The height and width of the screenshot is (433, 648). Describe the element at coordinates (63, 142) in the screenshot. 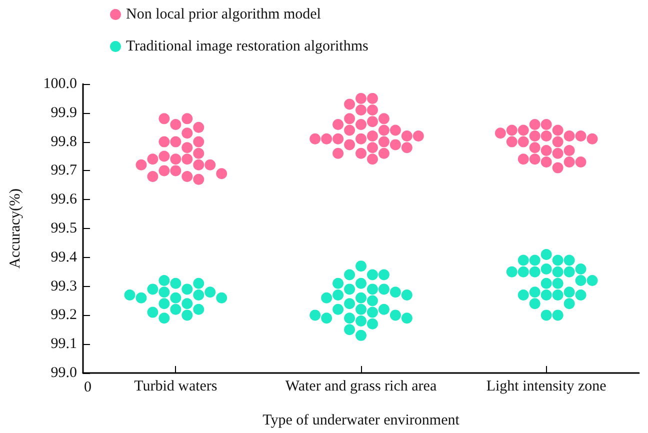

I see `y-tick-label: 99.8` at that location.